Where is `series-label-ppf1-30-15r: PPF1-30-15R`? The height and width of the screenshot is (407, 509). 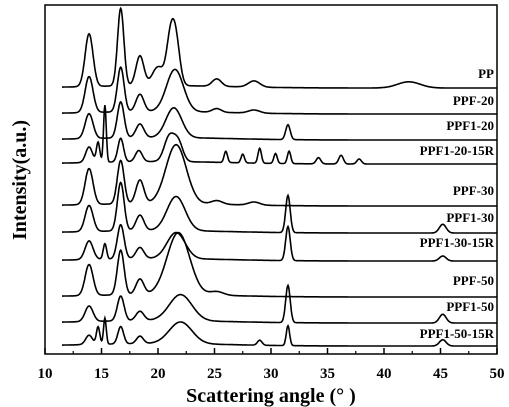 series-label-ppf1-30-15r: PPF1-30-15R is located at coordinates (457, 242).